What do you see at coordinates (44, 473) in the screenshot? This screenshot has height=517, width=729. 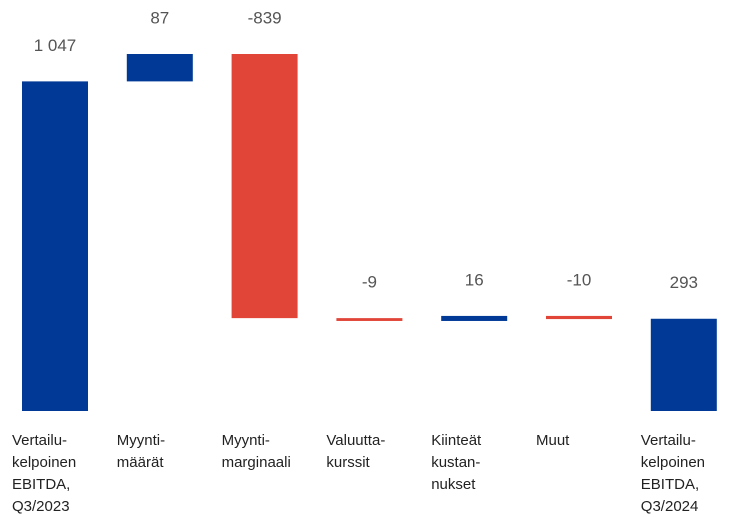 I see `category-label: Vertailu-kelpoinen EBITDA, Q3/2023` at bounding box center [44, 473].